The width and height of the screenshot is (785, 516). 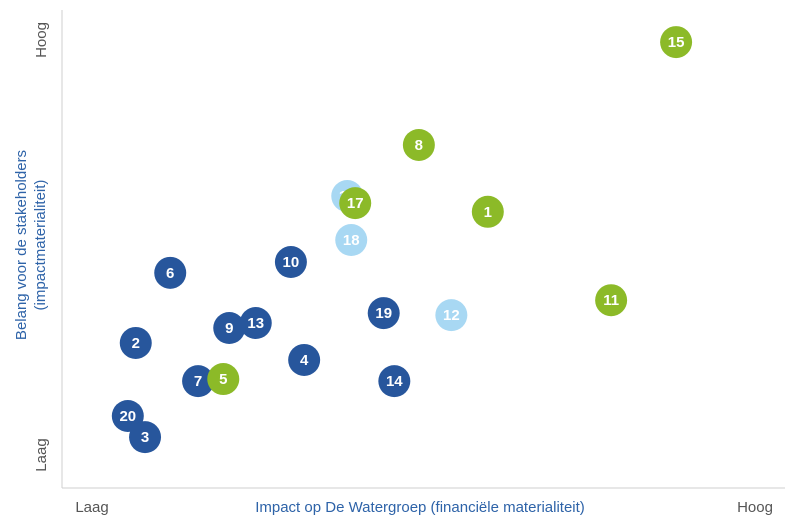 I want to click on point-label: 2, so click(x=136, y=343).